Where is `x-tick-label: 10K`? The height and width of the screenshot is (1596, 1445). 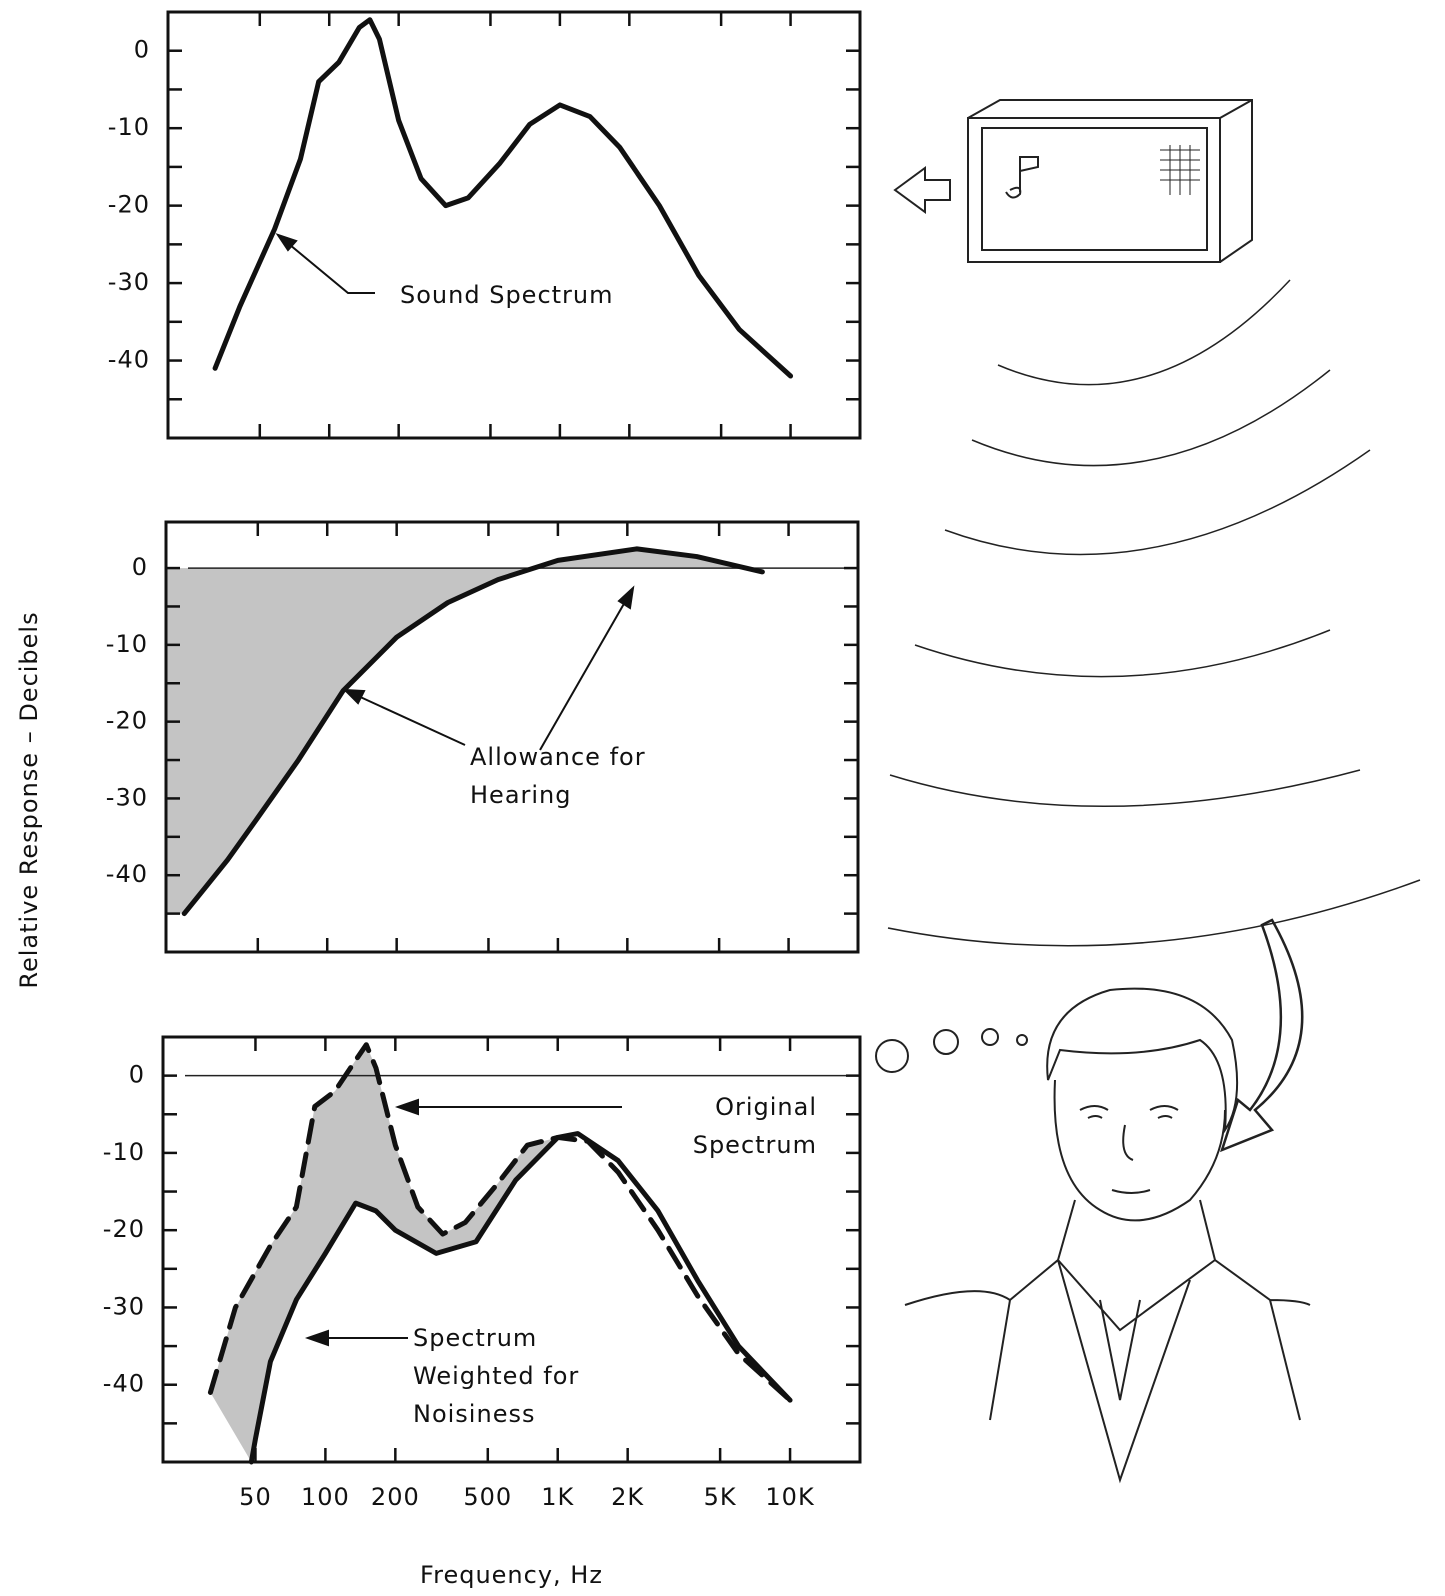
x-tick-label: 10K is located at coordinates (790, 1497).